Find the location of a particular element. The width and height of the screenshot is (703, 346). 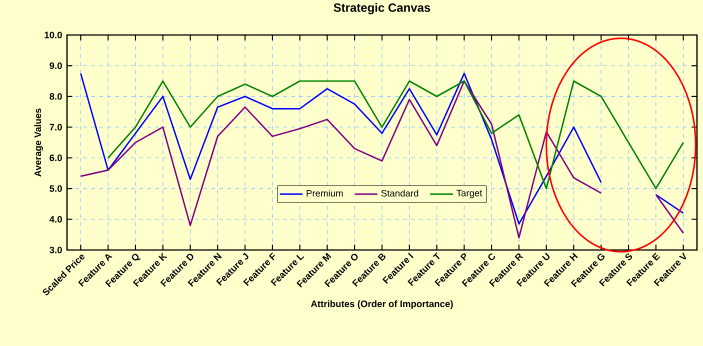

x-axis-title: Attributes (Order of Importance) is located at coordinates (381, 304).